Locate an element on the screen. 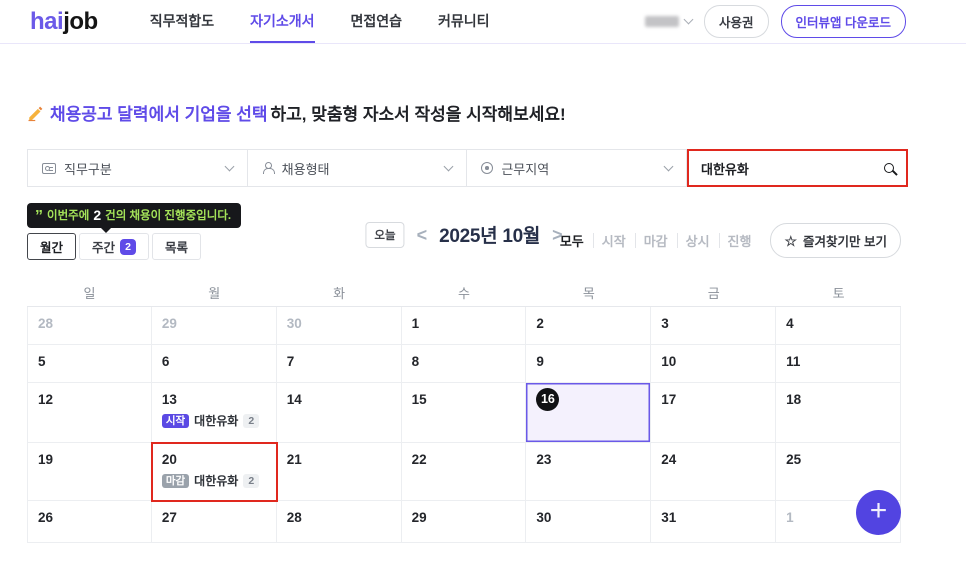 The width and height of the screenshot is (966, 584). filter-dropdowns: 직무구분 채용형태 근무지역 is located at coordinates (357, 168).